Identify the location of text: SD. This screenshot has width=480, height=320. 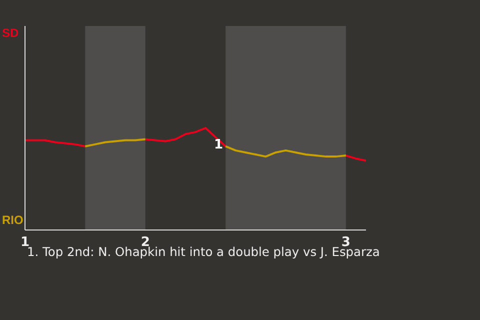
(10, 33).